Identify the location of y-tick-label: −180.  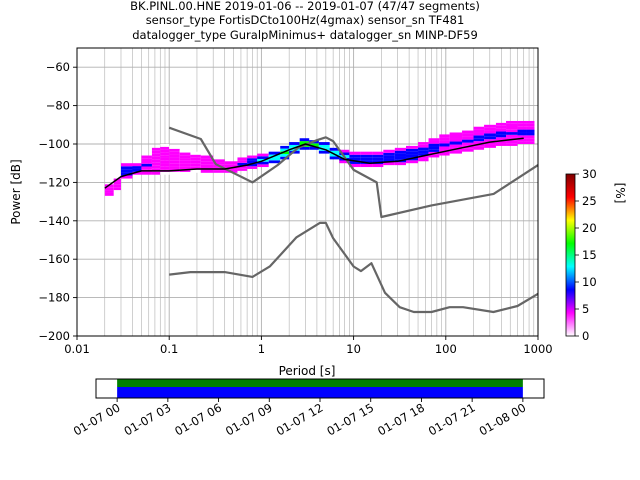
(54, 298).